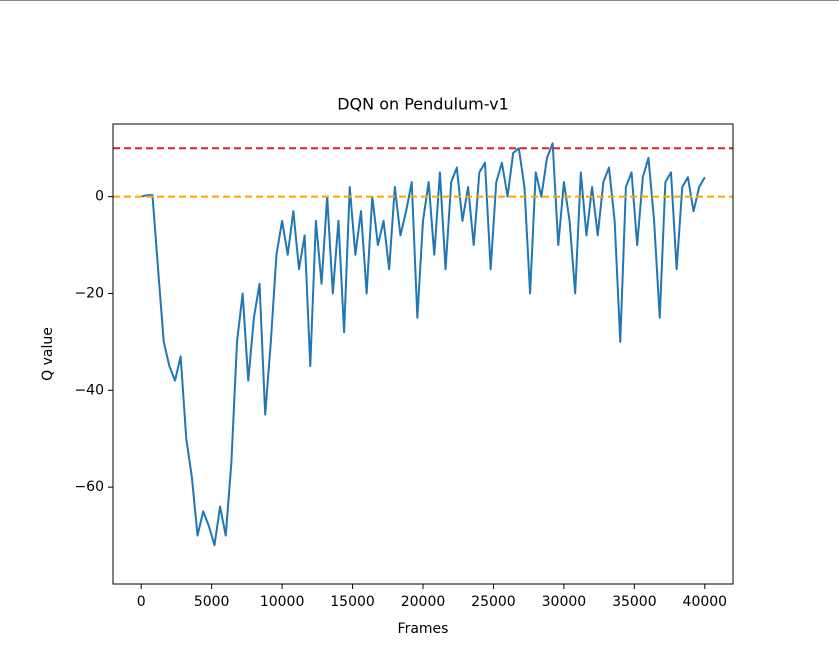 The image size is (839, 660). What do you see at coordinates (48, 354) in the screenshot?
I see `y-axis-label: Q value` at bounding box center [48, 354].